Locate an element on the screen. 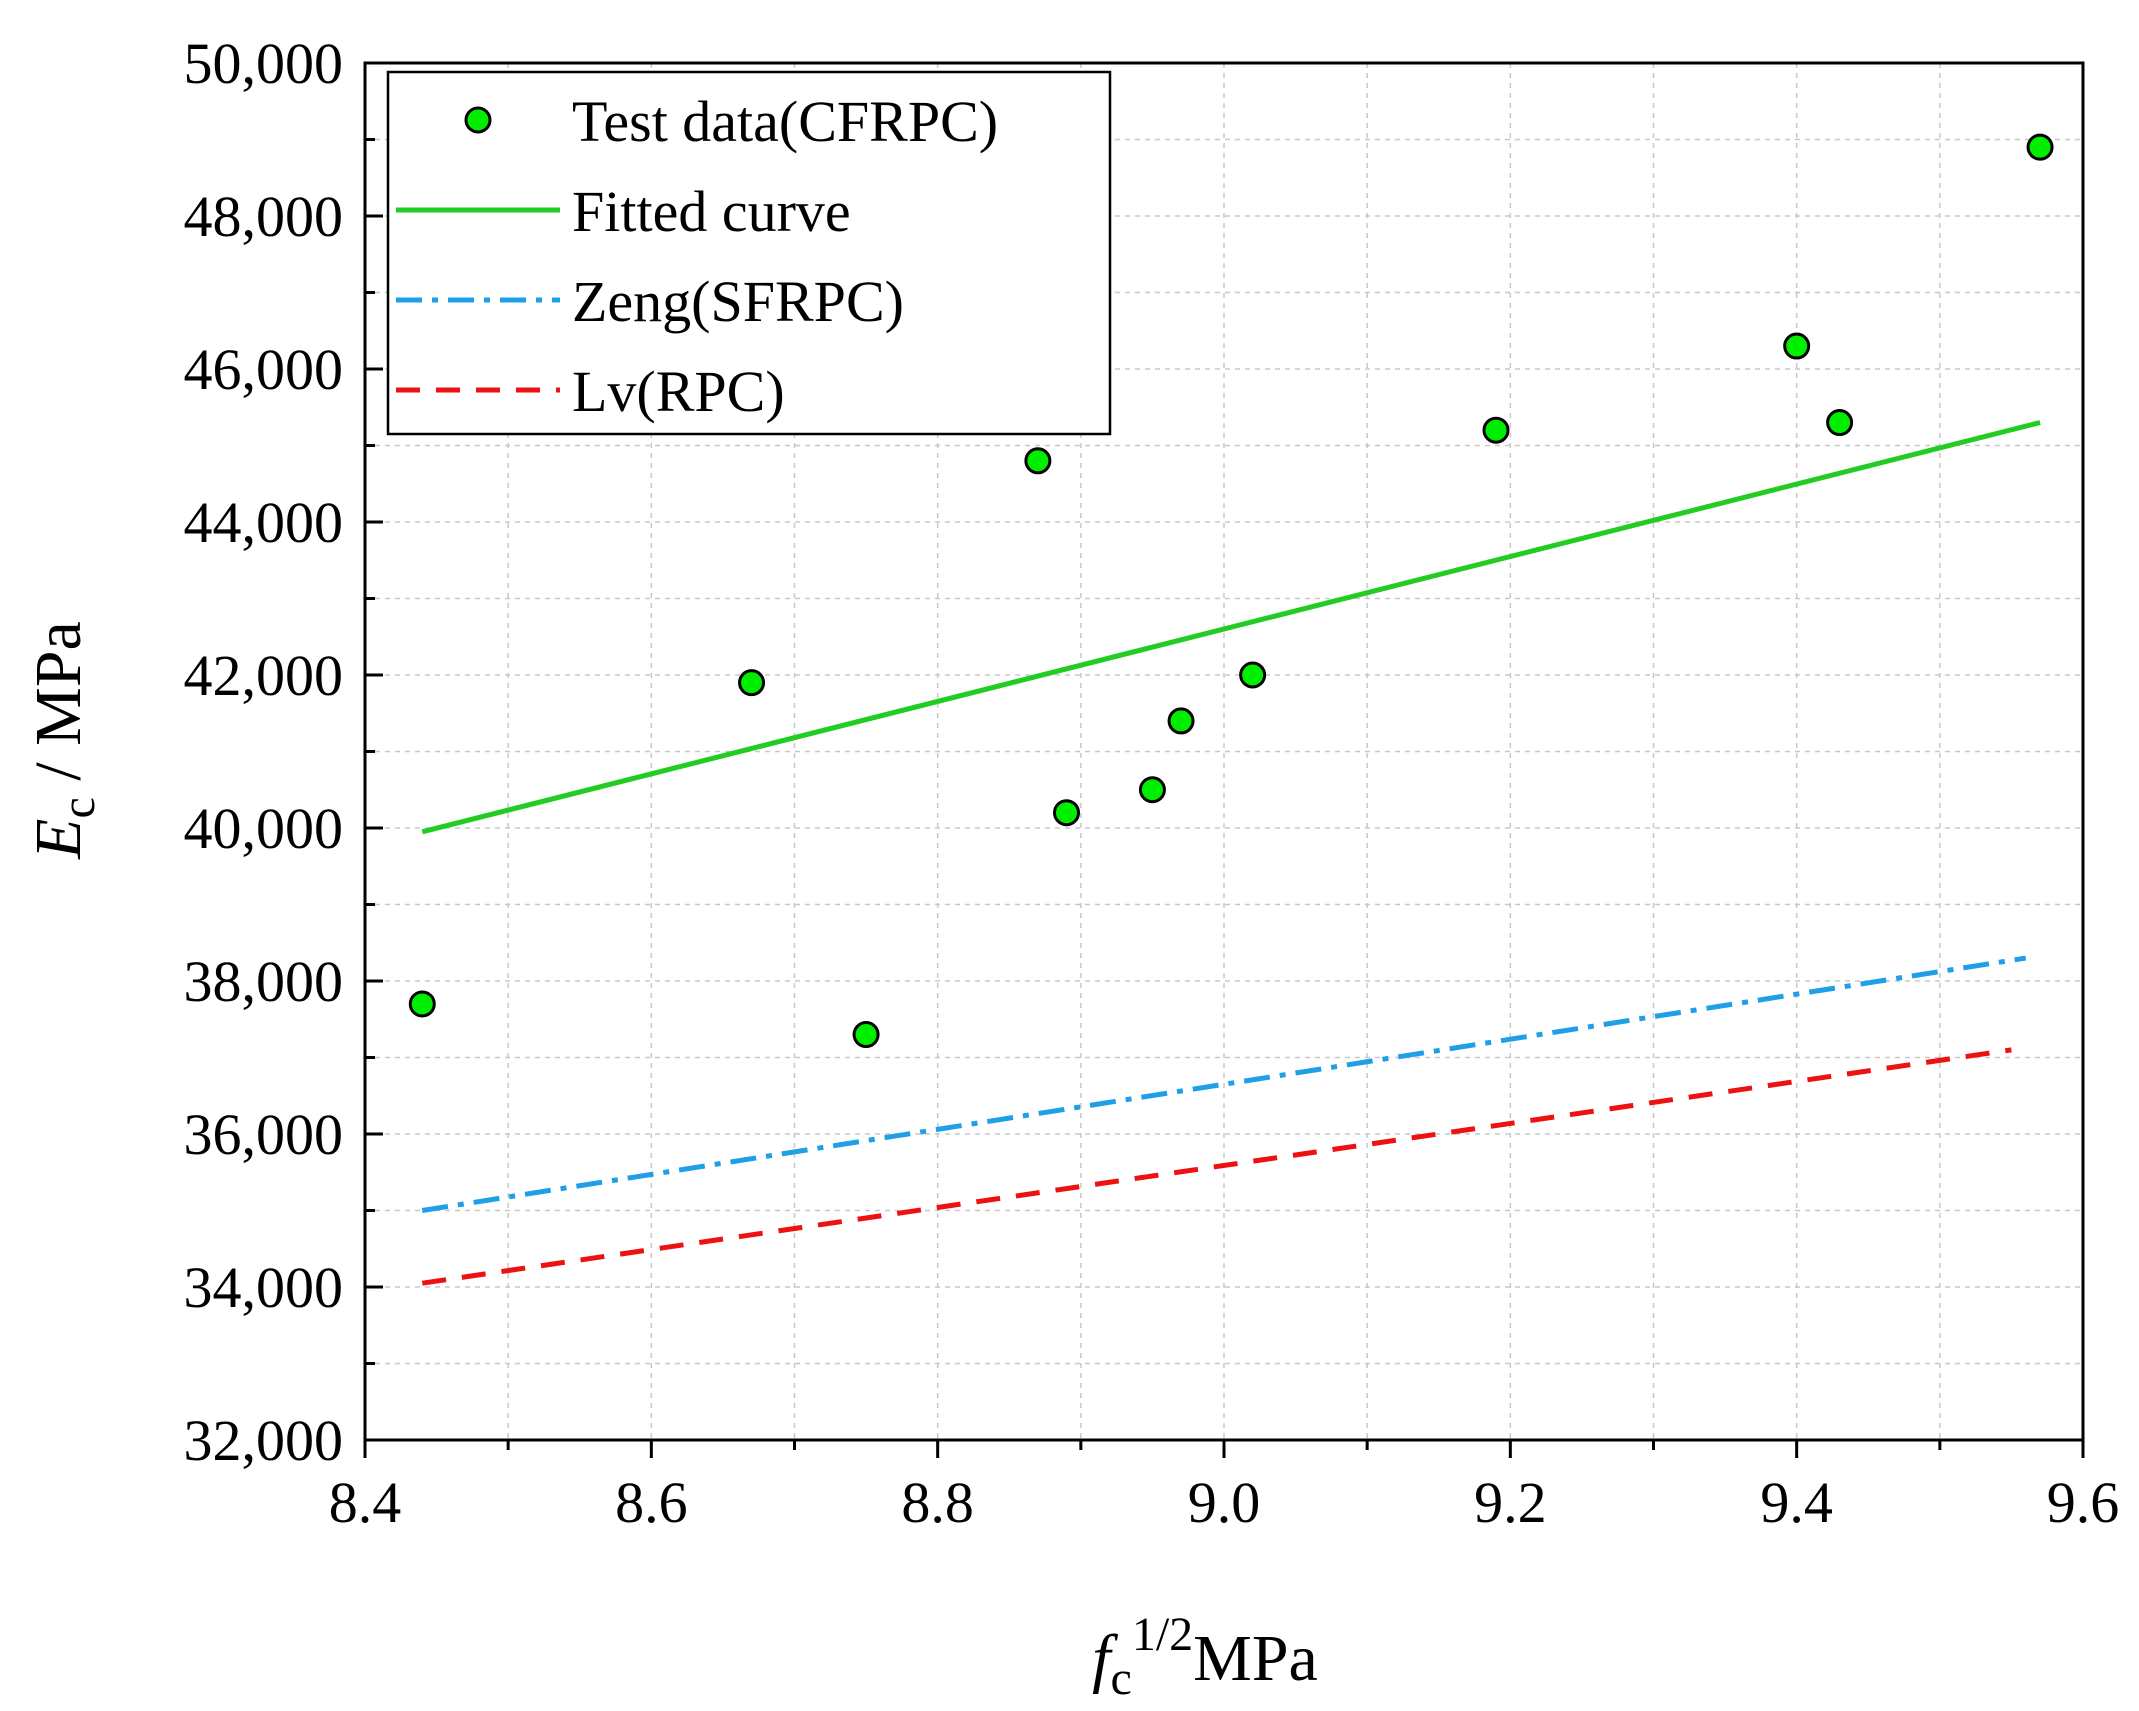 The height and width of the screenshot is (1711, 2139). x-tick-labels: 8.4 8.6 8.8 9.0 9.2 9.4 9.6 is located at coordinates (1224, 1502).